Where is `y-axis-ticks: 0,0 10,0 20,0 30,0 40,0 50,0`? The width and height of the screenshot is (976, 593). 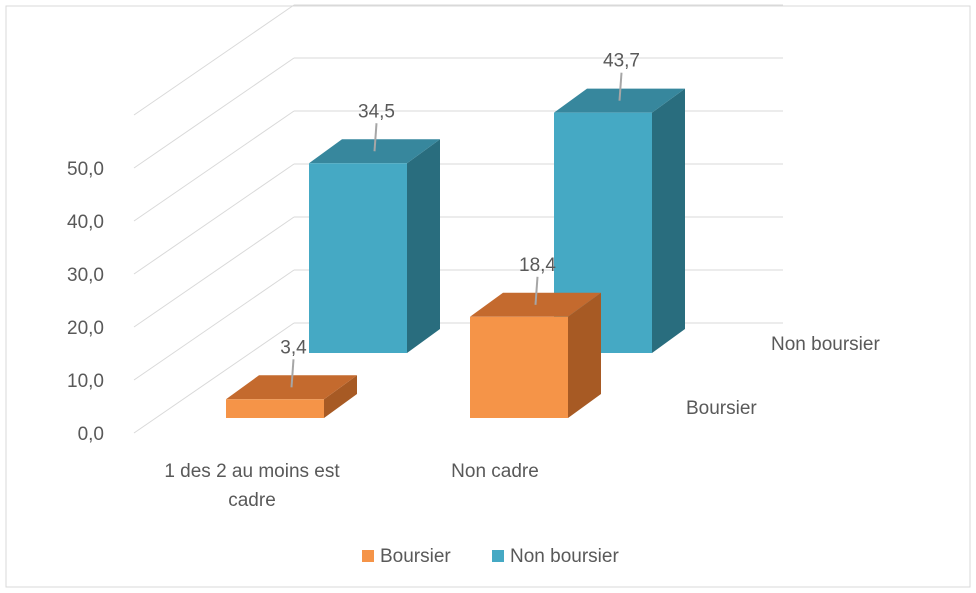
y-axis-ticks: 0,0 10,0 20,0 30,0 40,0 50,0 is located at coordinates (85, 302).